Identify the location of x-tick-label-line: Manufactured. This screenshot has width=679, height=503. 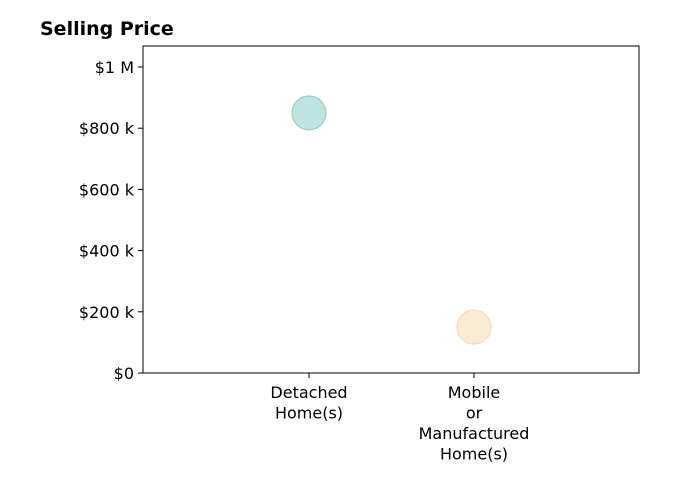
(474, 433).